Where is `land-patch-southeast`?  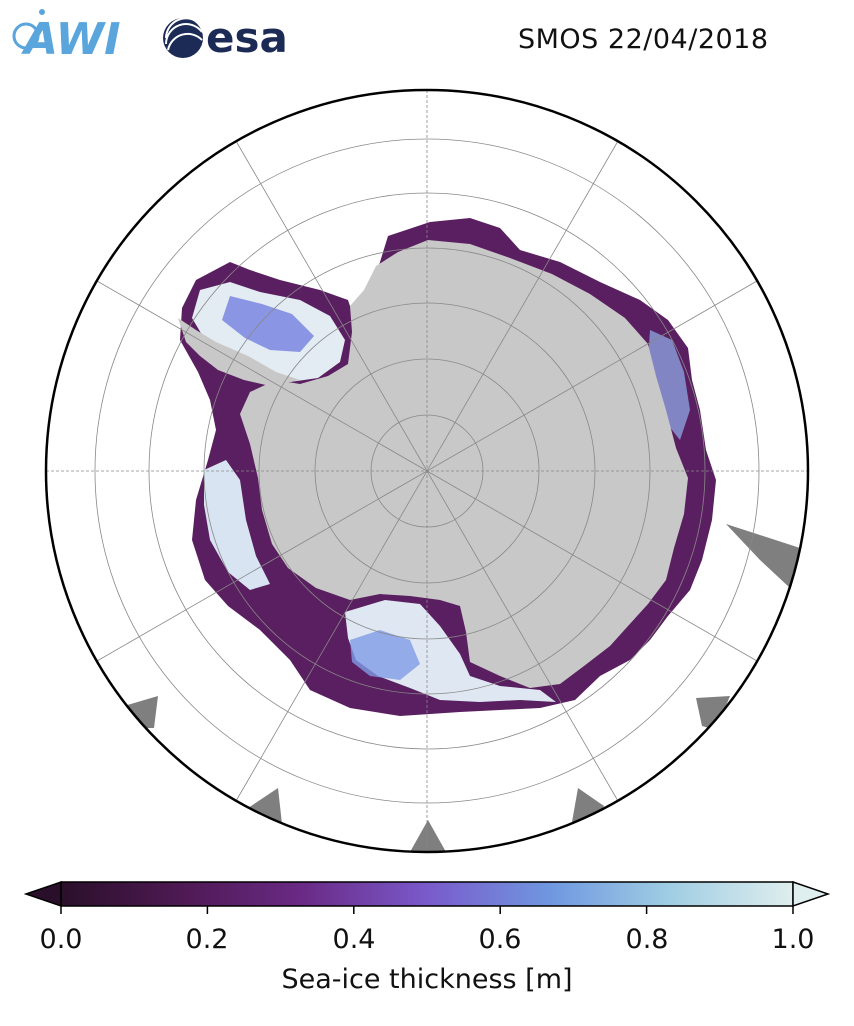 land-patch-southeast is located at coordinates (713, 713).